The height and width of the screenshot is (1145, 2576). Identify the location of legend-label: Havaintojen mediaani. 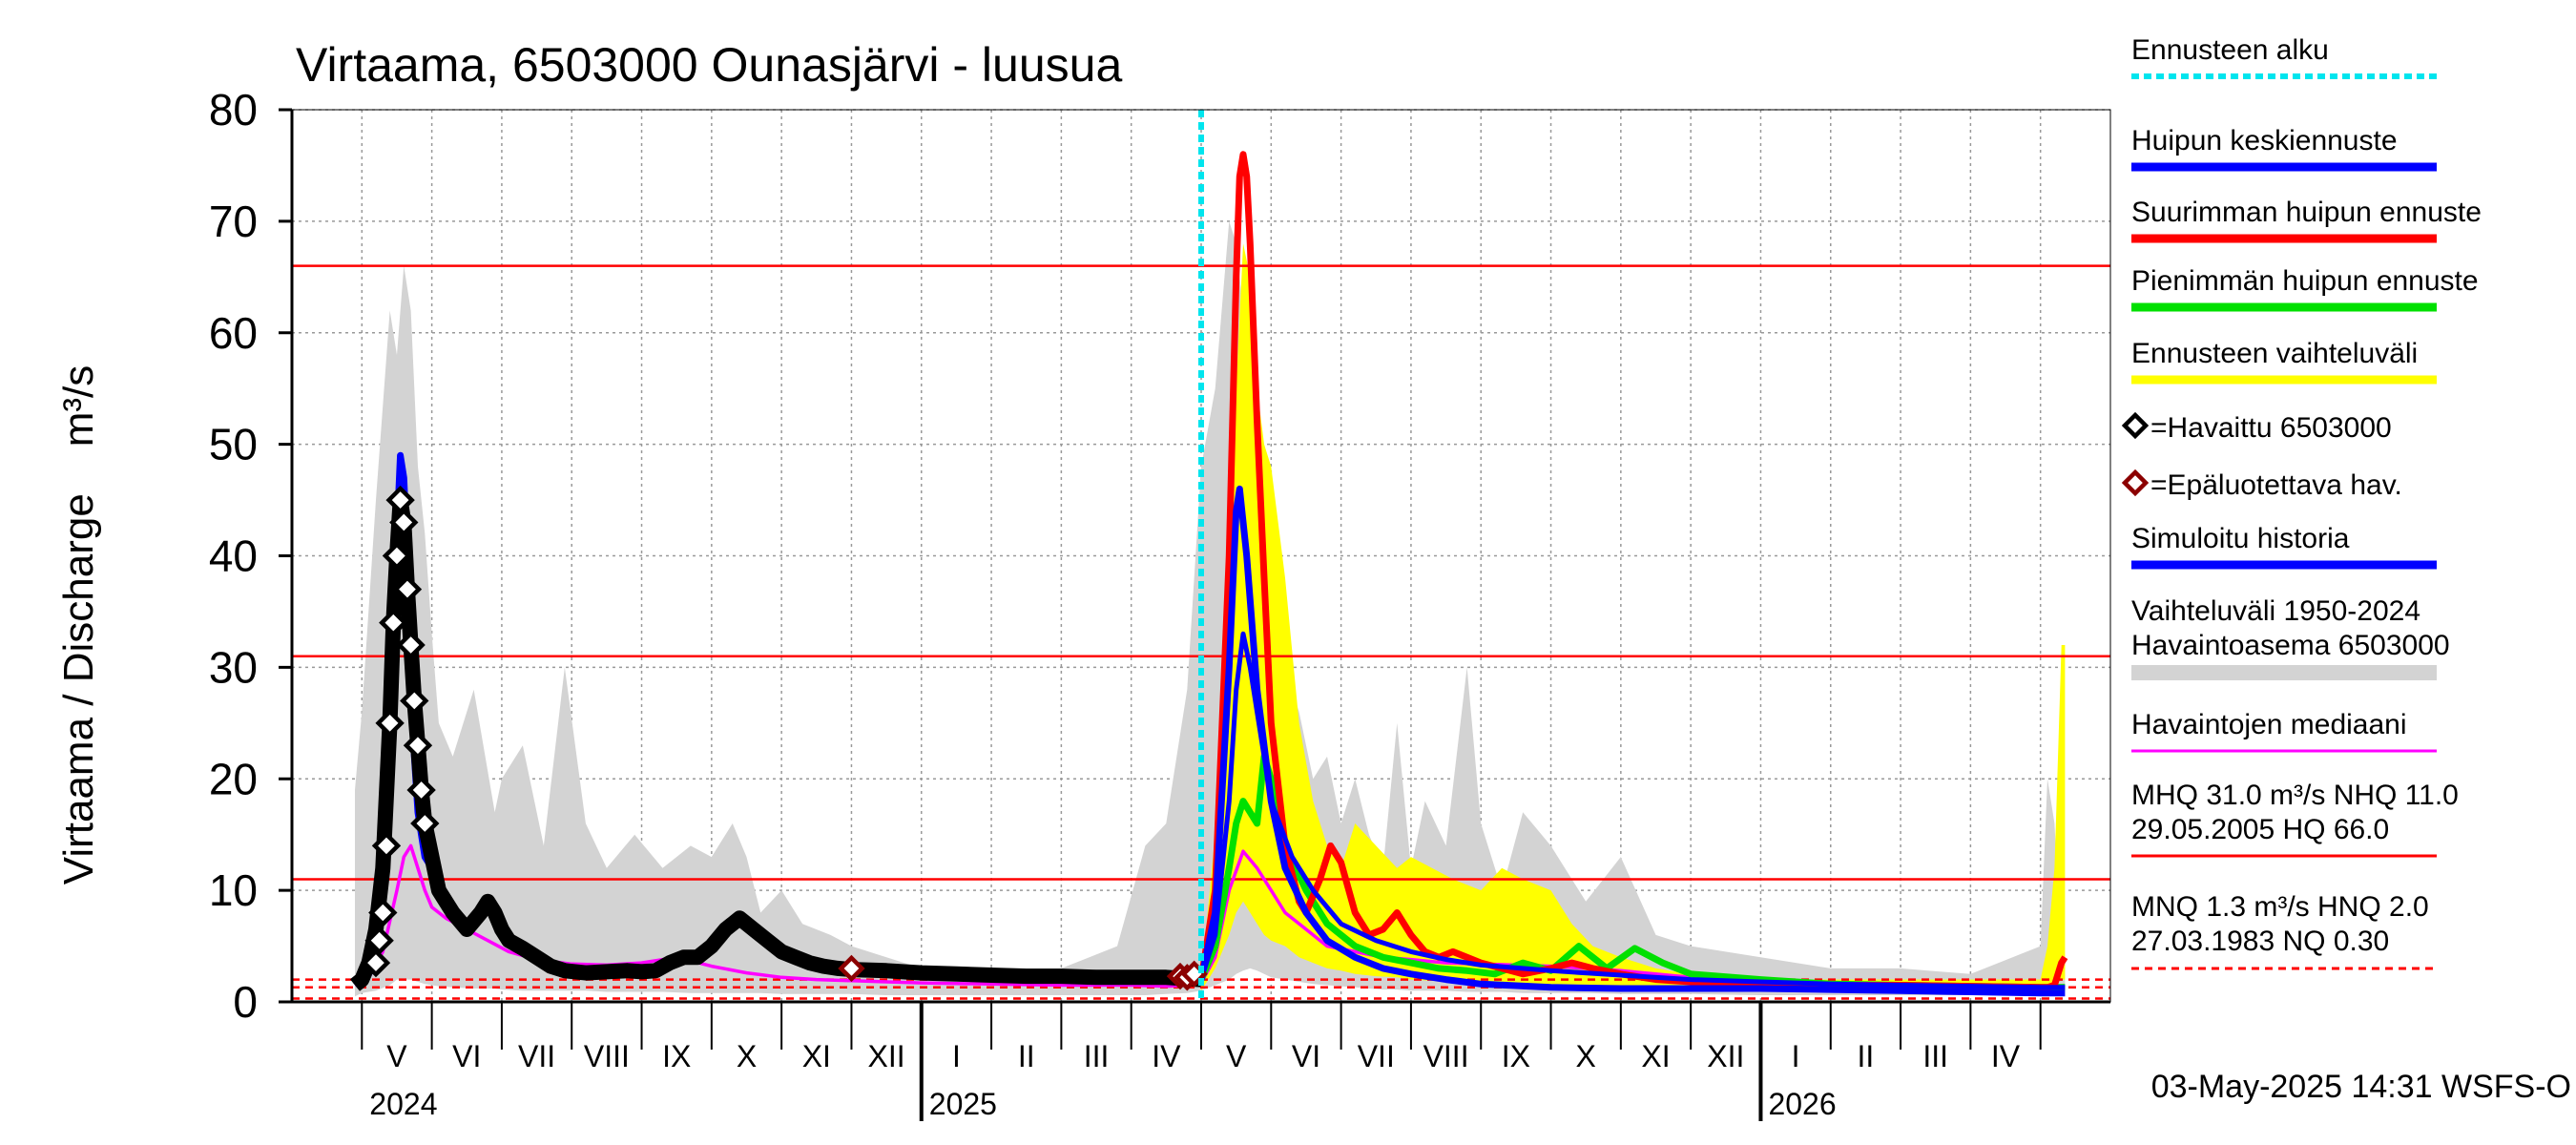
(2269, 724).